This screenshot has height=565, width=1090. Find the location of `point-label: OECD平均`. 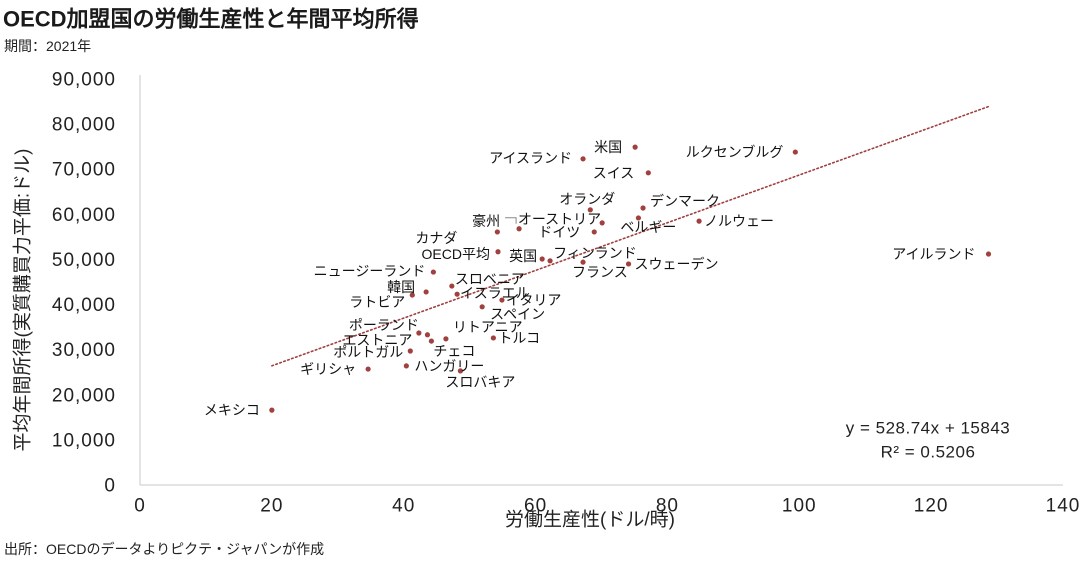

point-label: OECD平均 is located at coordinates (456, 254).